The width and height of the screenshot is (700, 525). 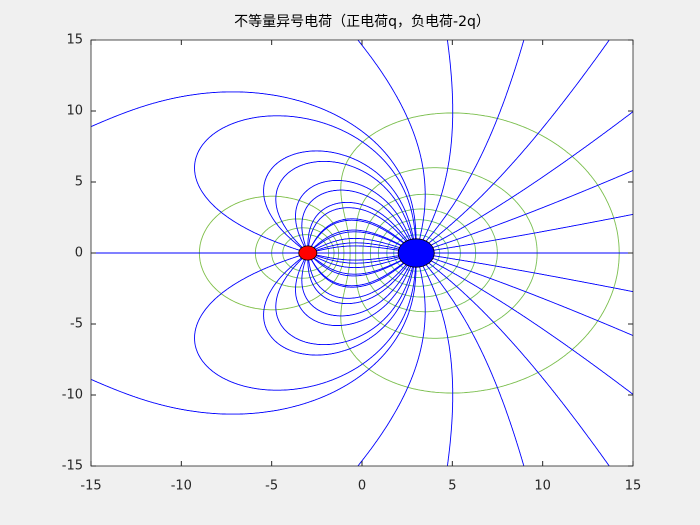 I want to click on x-tick-label: -10, so click(x=181, y=486).